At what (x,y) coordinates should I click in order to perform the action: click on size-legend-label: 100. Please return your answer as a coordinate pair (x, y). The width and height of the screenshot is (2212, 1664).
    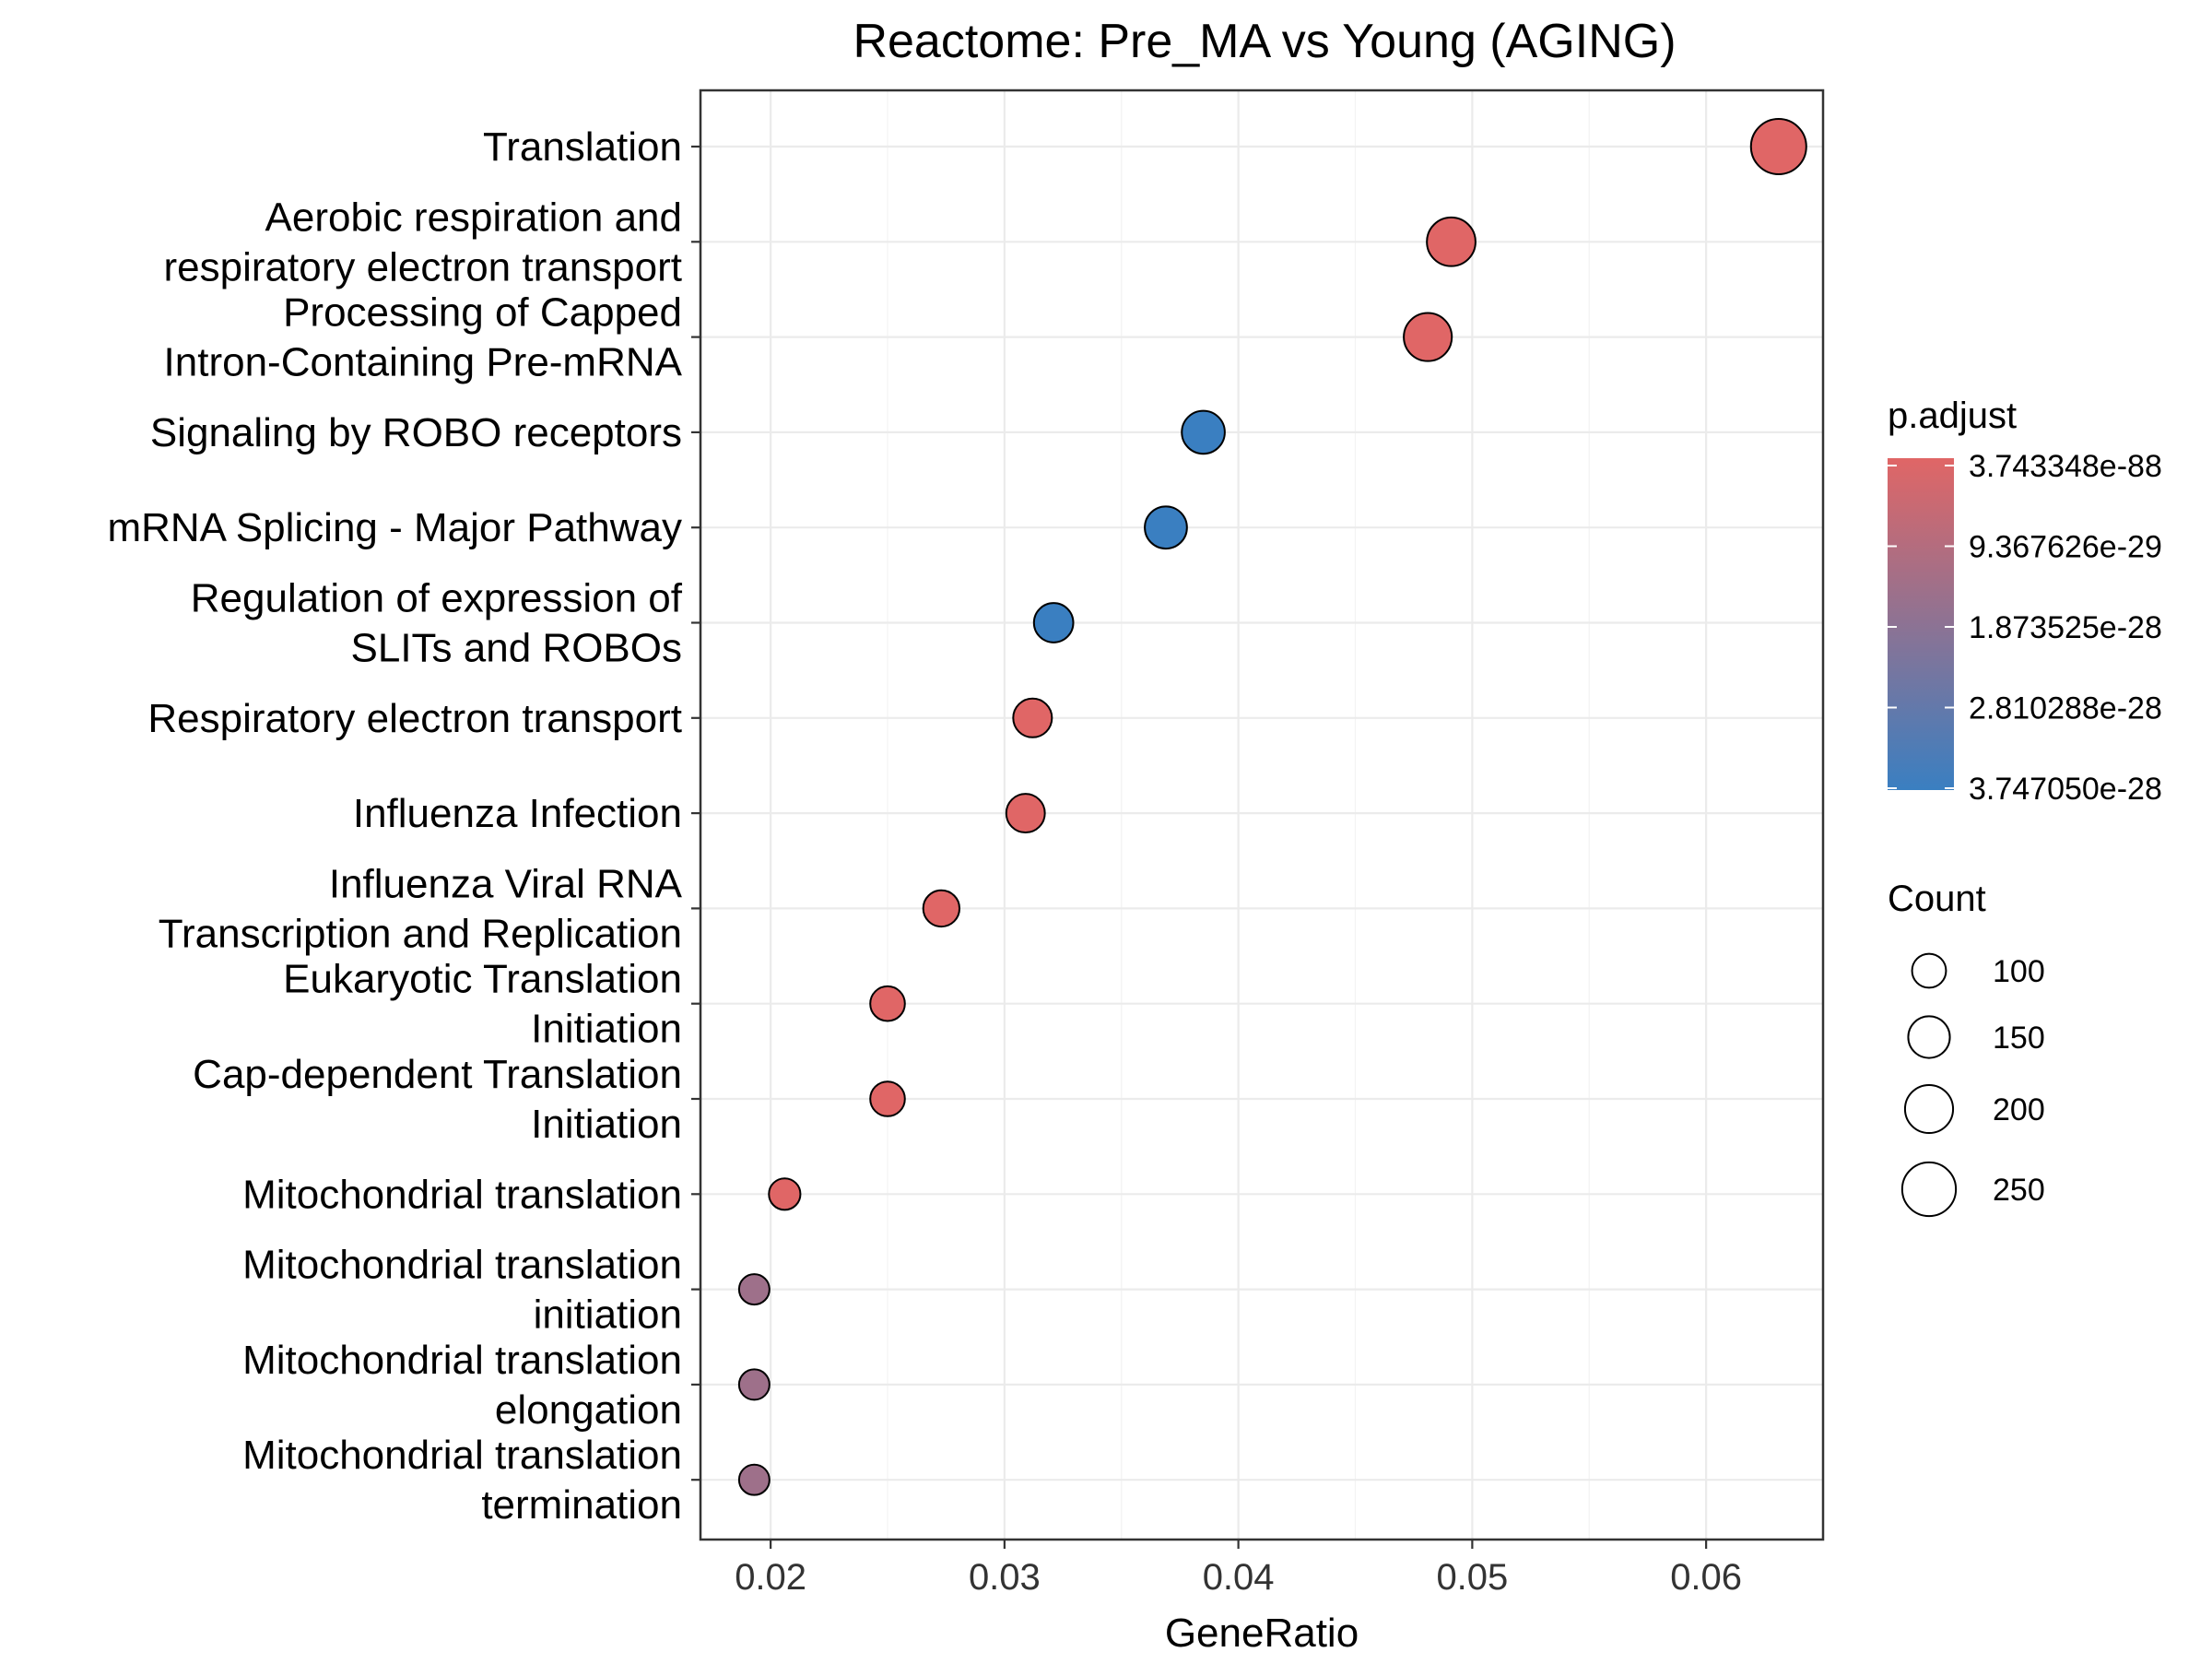
    Looking at the image, I should click on (2019, 971).